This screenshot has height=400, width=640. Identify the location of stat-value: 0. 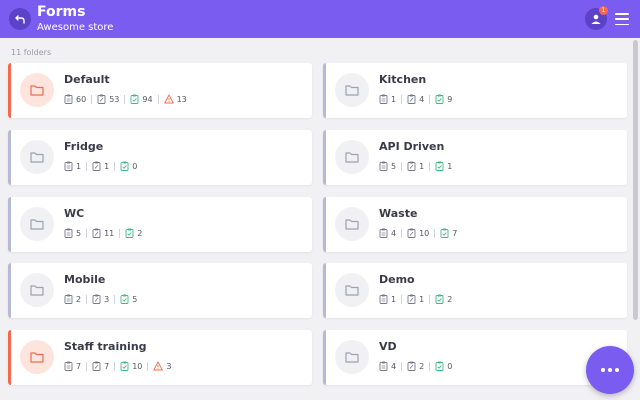
(450, 366).